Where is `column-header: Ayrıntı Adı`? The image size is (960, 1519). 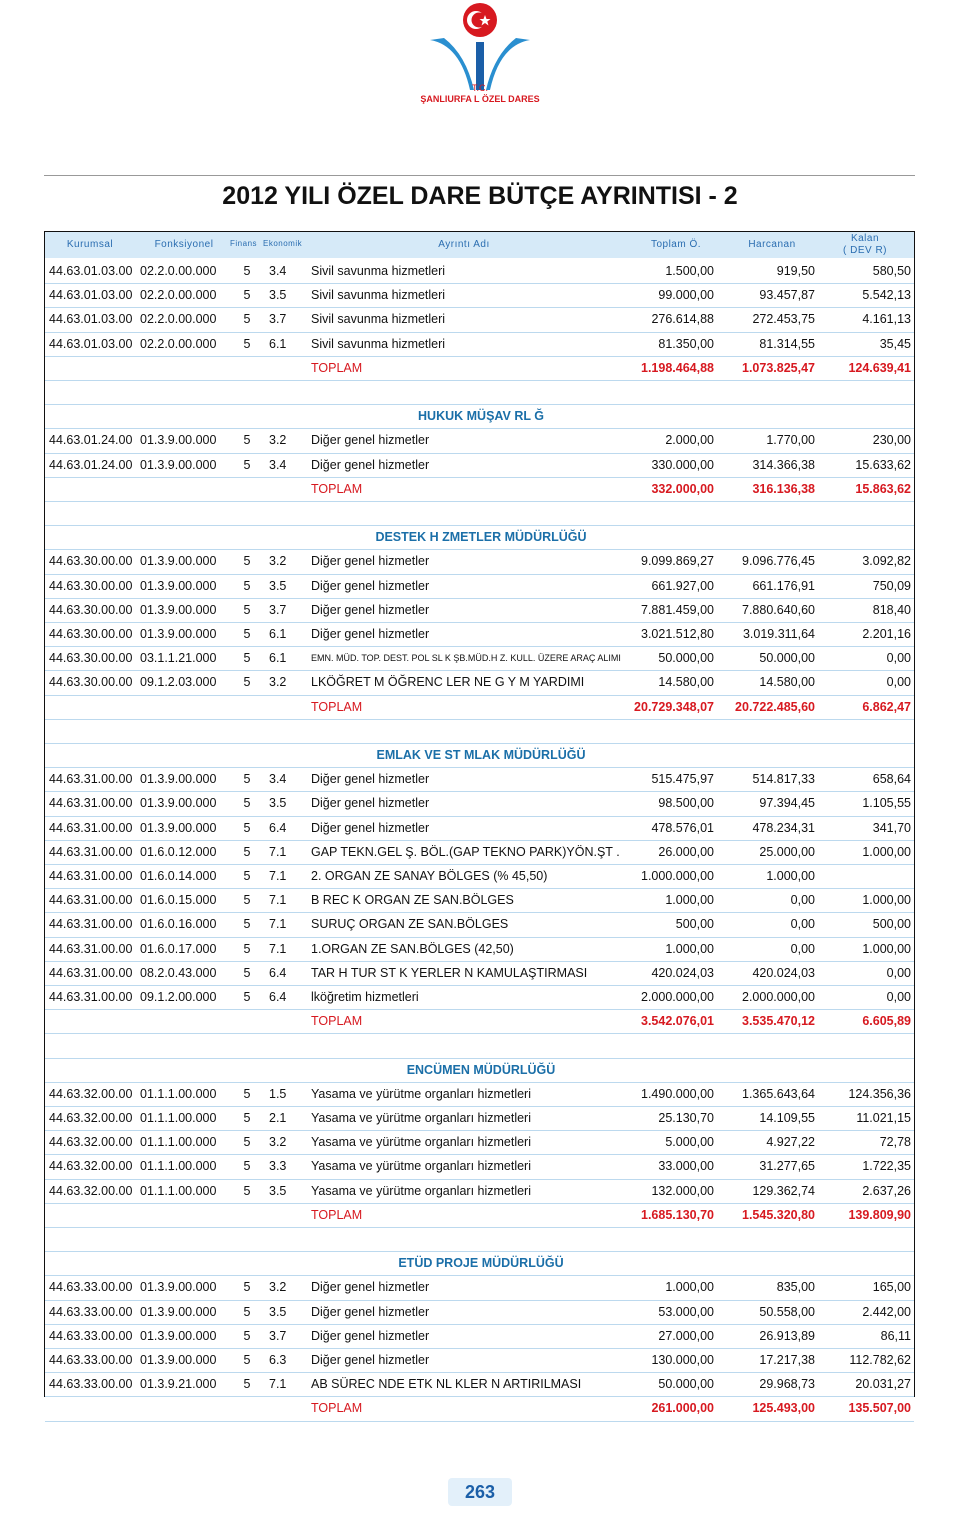
column-header: Ayrıntı Adı is located at coordinates (464, 244).